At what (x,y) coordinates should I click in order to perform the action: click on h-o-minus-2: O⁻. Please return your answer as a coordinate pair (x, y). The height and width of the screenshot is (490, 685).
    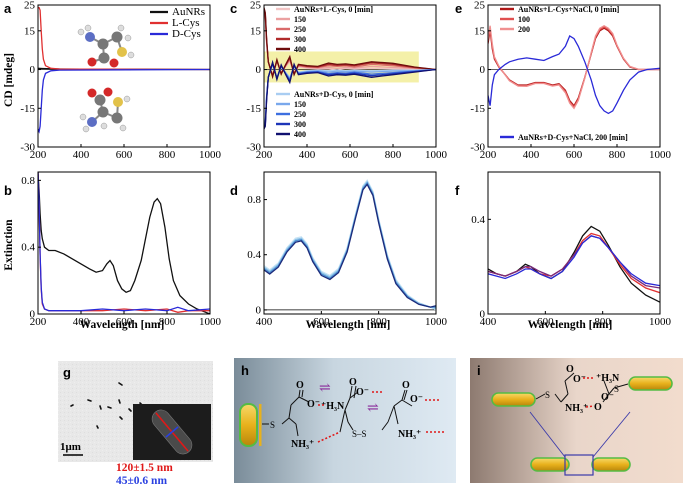
    Looking at the image, I should click on (362, 392).